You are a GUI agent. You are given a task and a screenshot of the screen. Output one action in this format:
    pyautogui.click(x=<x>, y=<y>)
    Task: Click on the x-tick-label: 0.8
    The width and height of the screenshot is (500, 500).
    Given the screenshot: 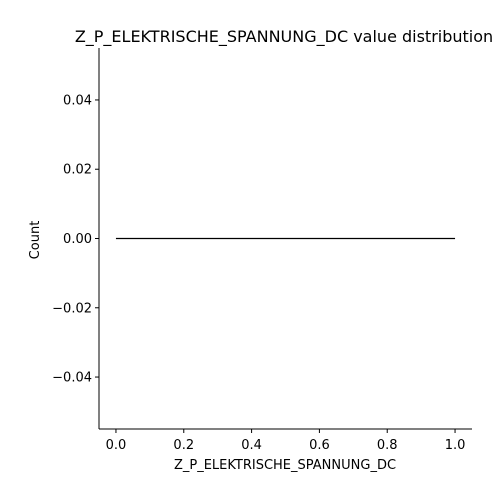 What is the action you would take?
    pyautogui.click(x=387, y=445)
    